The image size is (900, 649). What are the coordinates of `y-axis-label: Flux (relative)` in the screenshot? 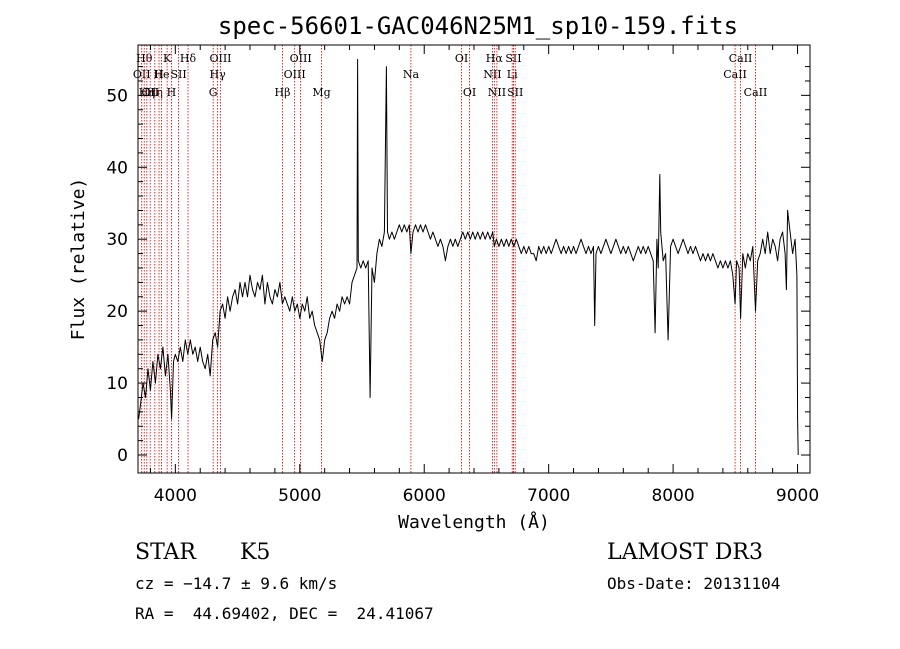 It's located at (78, 259).